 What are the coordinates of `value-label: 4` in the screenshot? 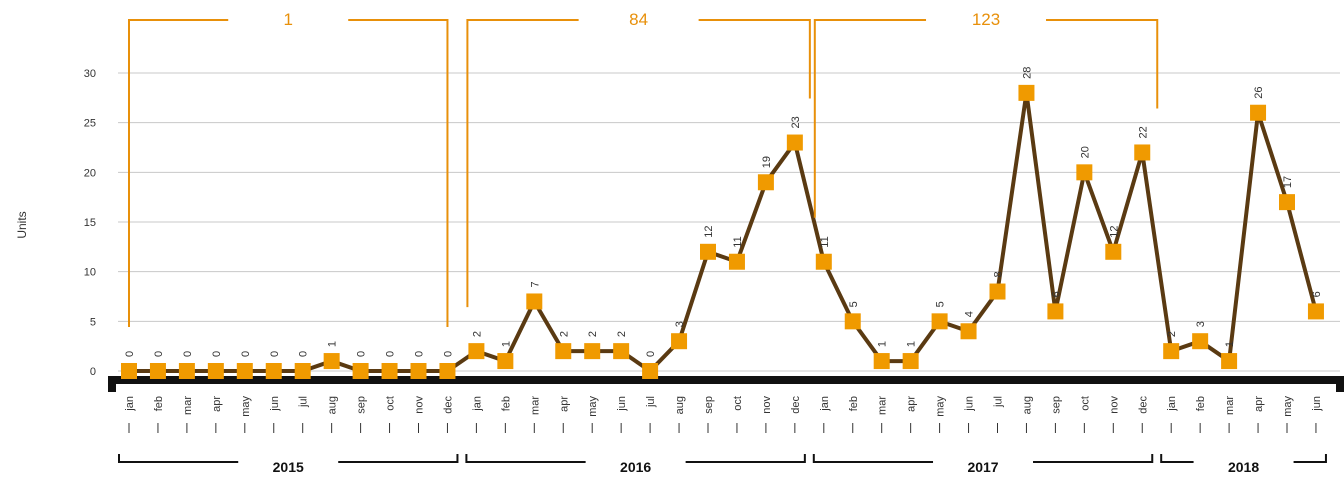 It's located at (970, 314).